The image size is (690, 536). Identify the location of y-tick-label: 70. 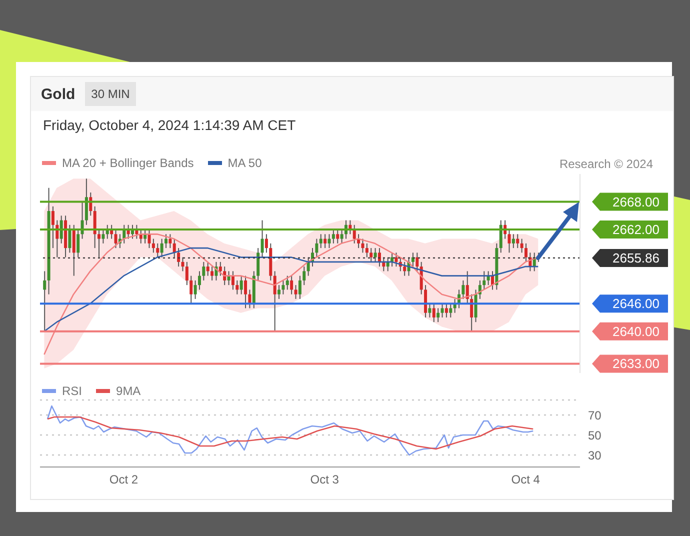
(595, 415).